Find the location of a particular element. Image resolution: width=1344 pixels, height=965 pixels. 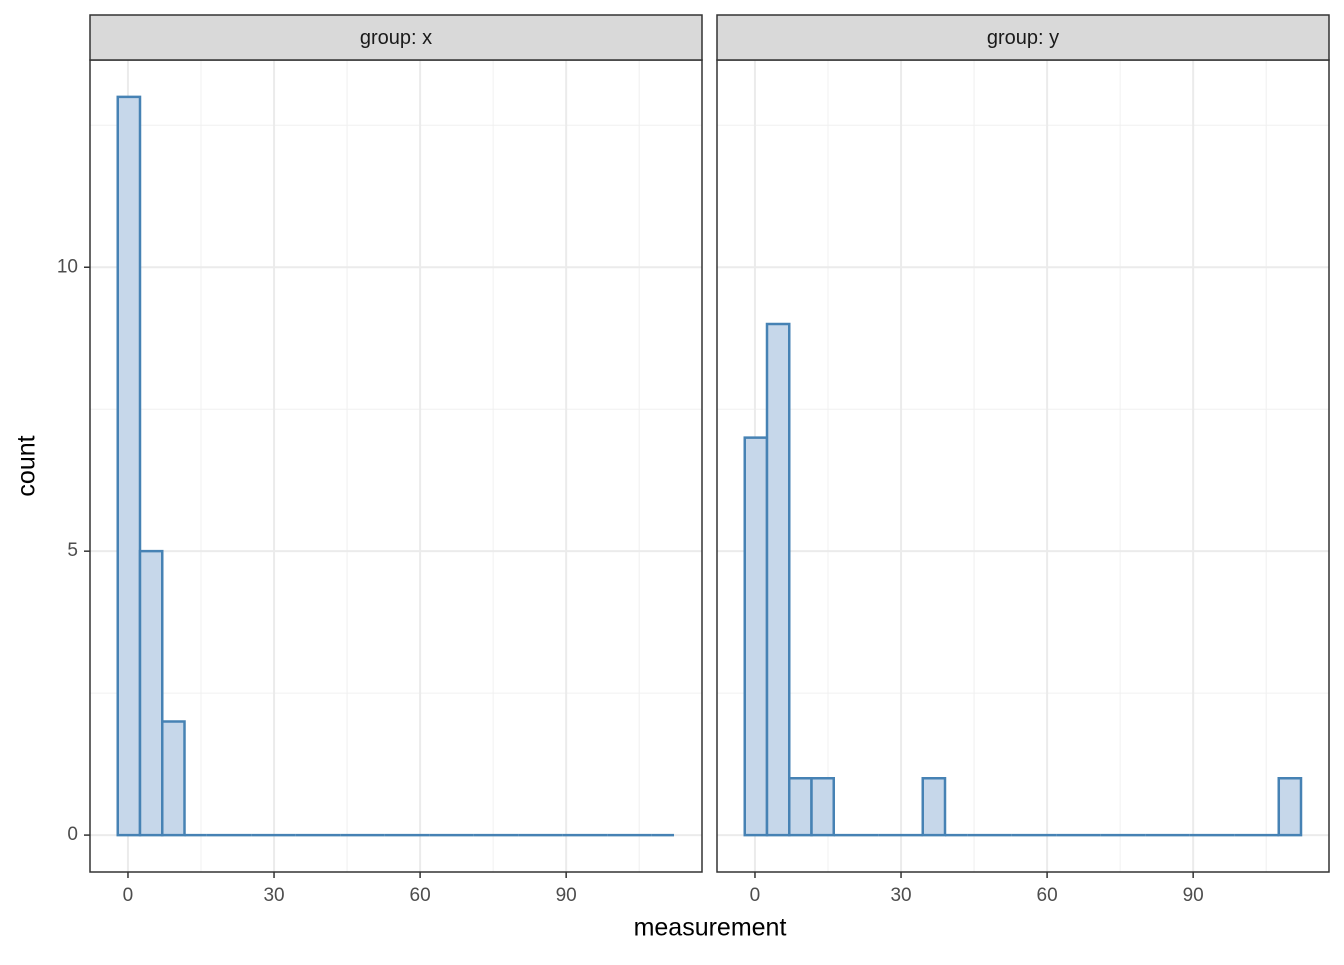

strip-title: group: x is located at coordinates (396, 38).